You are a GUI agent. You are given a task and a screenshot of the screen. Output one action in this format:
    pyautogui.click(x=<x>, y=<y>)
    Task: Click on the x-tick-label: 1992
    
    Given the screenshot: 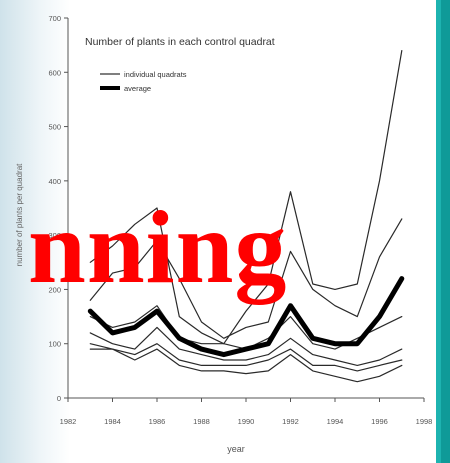 What is the action you would take?
    pyautogui.click(x=290, y=421)
    